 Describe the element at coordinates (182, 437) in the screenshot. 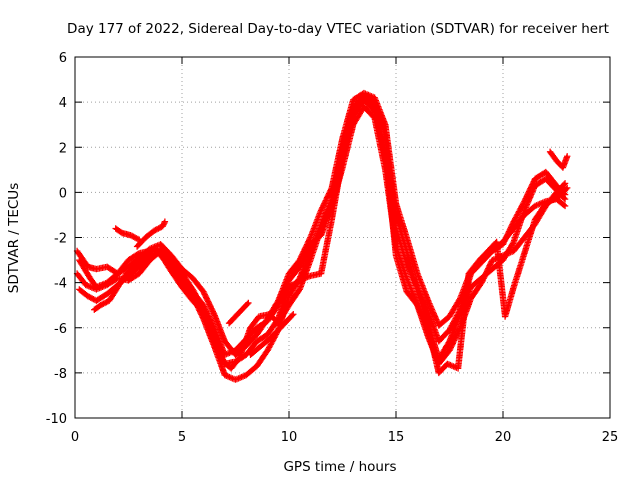

I see `x-tick-label: 5` at that location.